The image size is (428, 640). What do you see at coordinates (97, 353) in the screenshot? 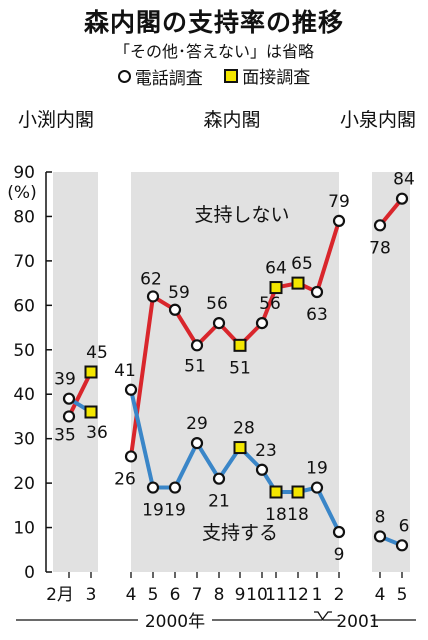
I see `data-label: 45` at bounding box center [97, 353].